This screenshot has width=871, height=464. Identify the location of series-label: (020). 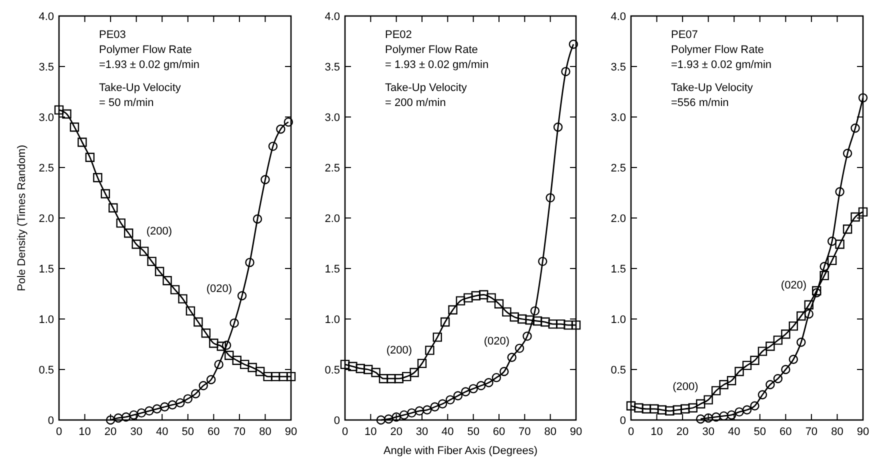
(219, 288).